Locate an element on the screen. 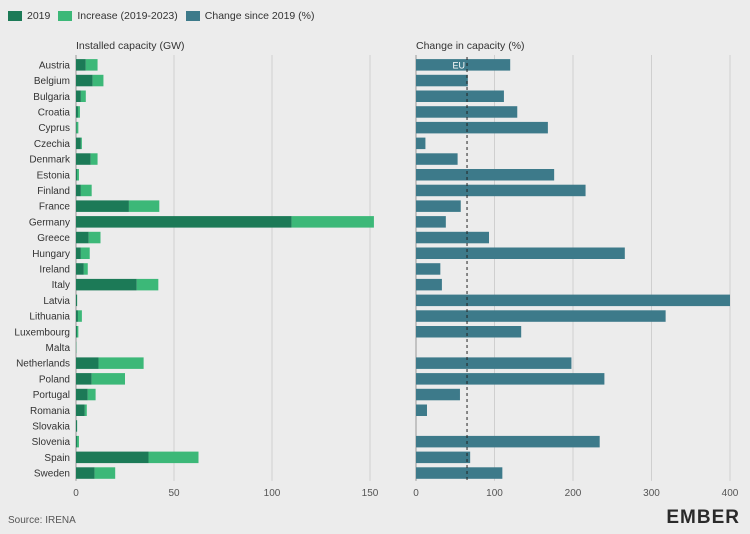  left-x-tick-label: 150 is located at coordinates (370, 493).